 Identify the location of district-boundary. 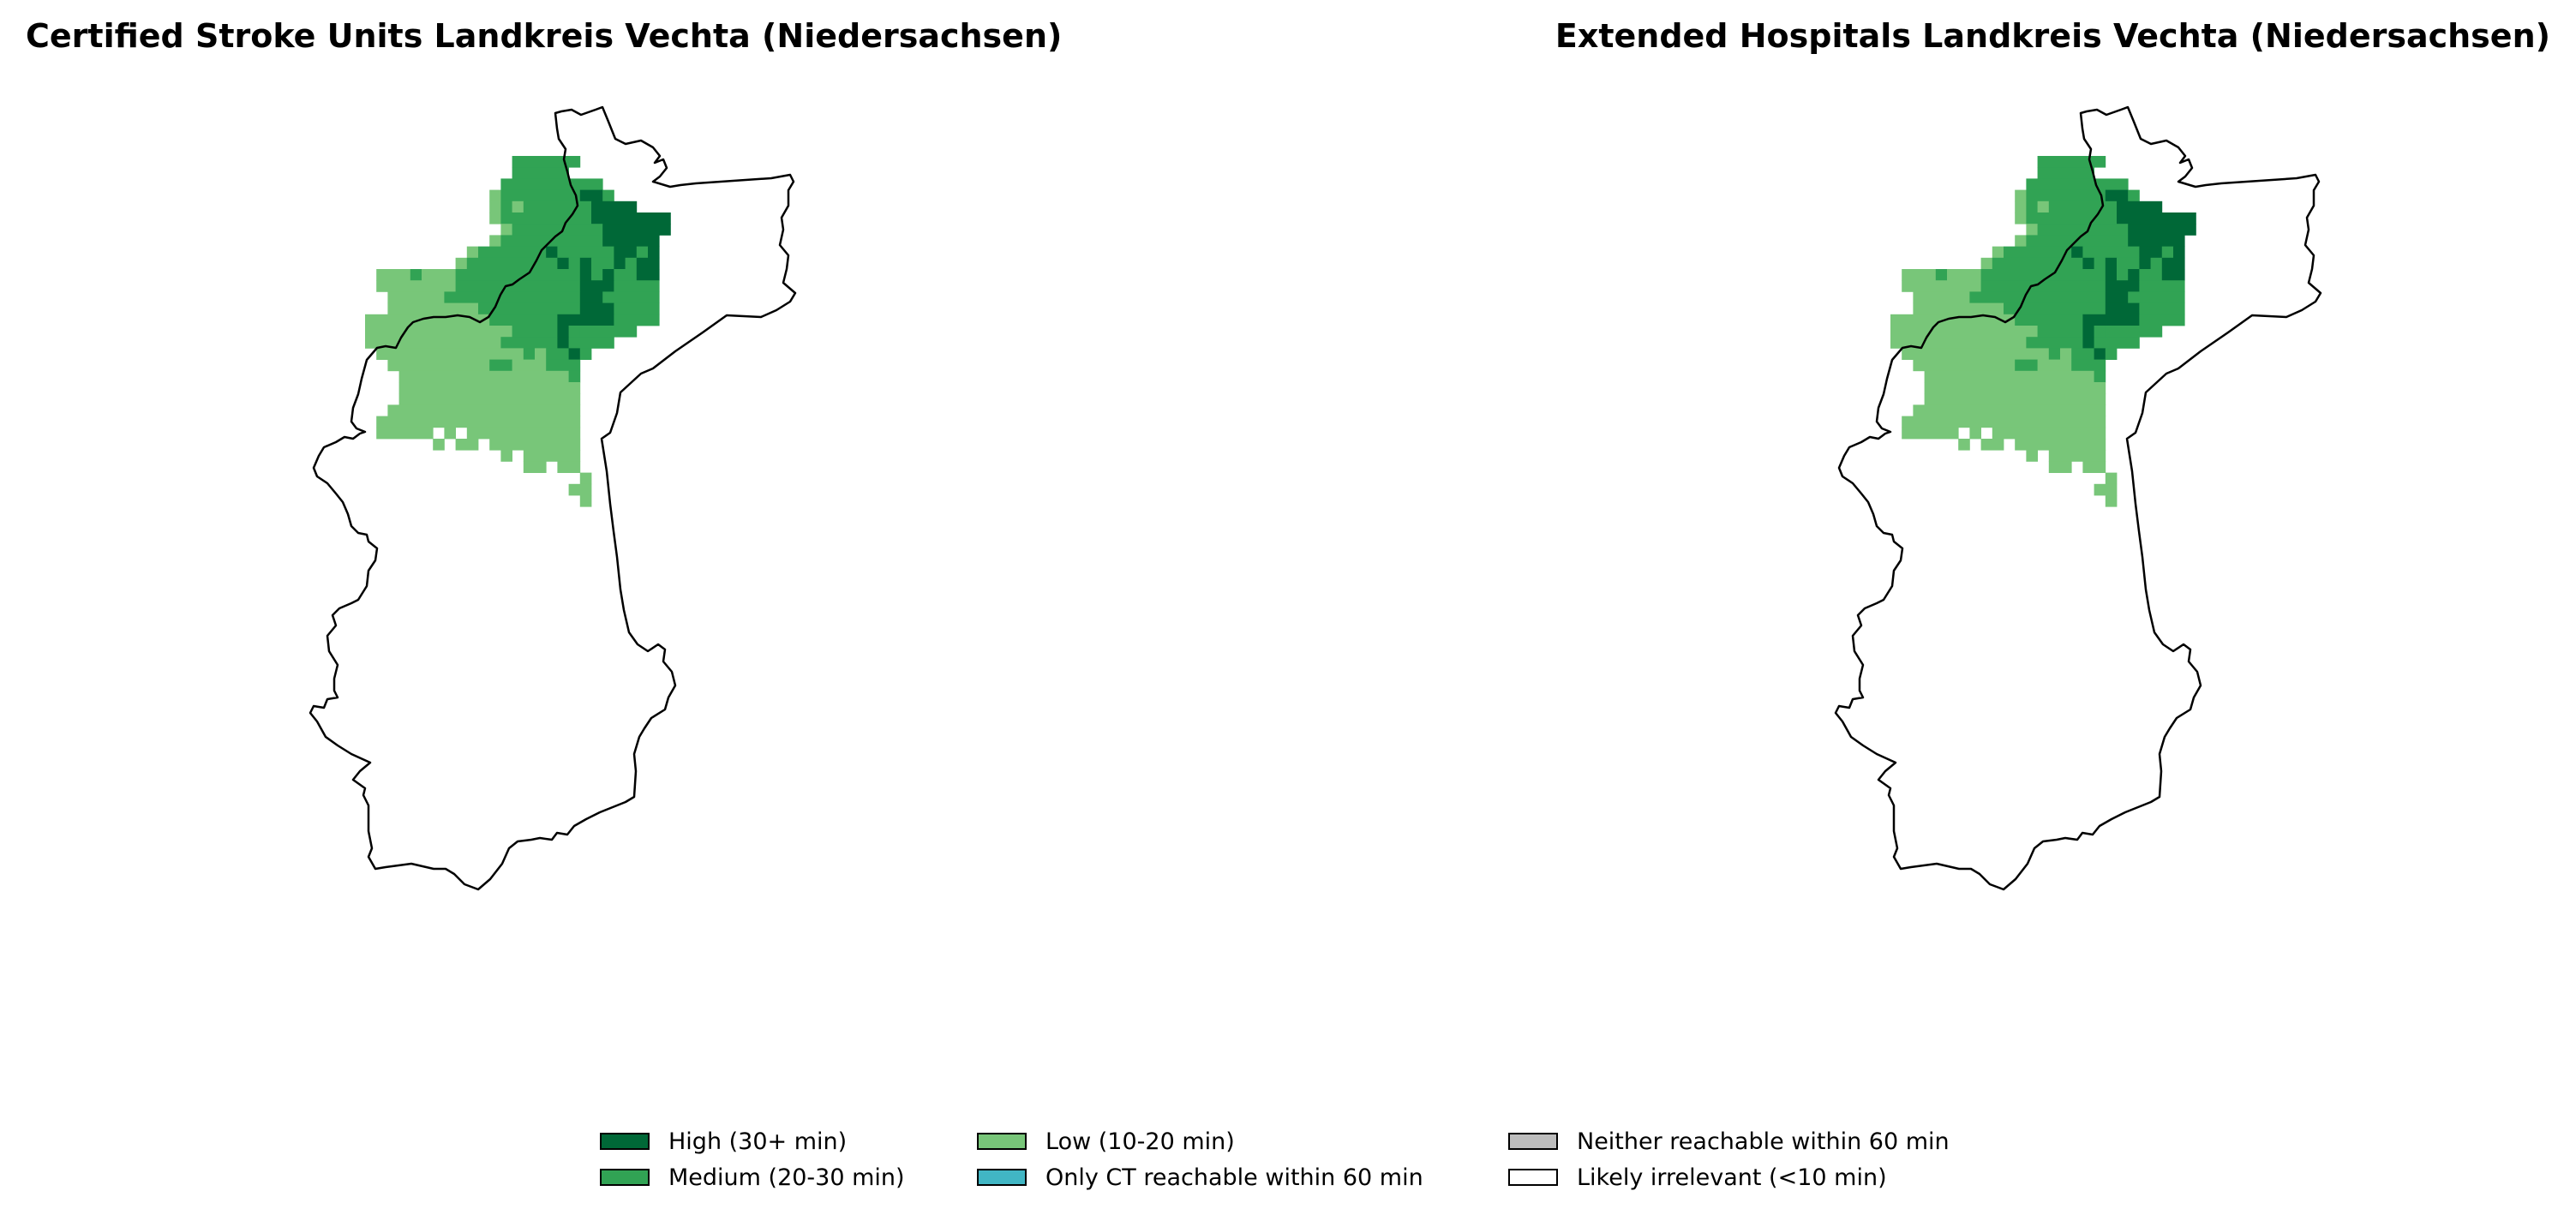
(2078, 498).